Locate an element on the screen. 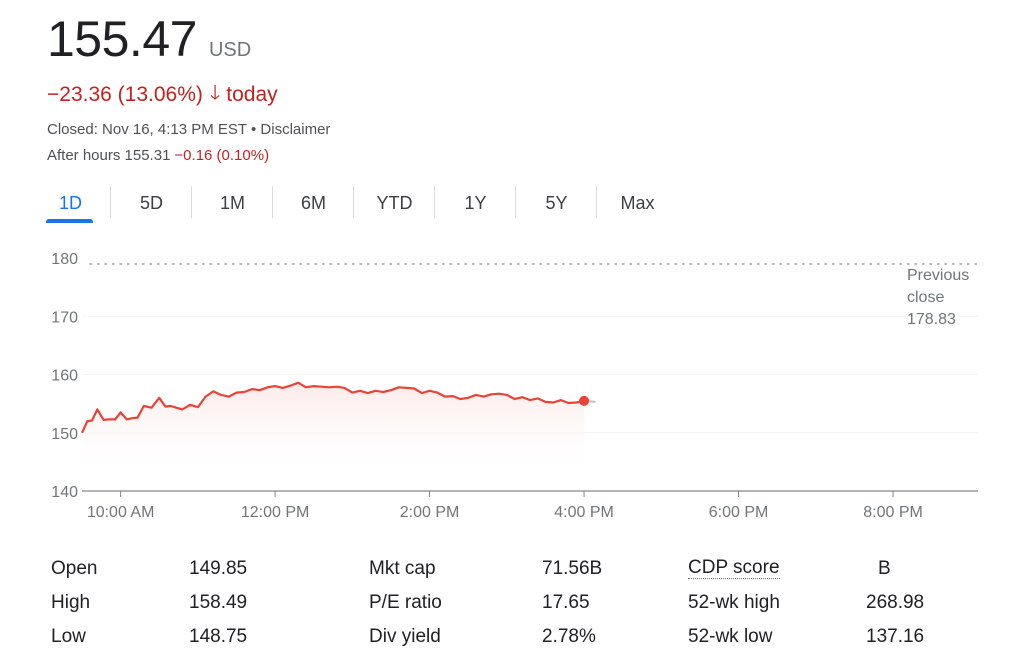 Image resolution: width=1024 pixels, height=660 pixels. last-price-dot is located at coordinates (584, 400).